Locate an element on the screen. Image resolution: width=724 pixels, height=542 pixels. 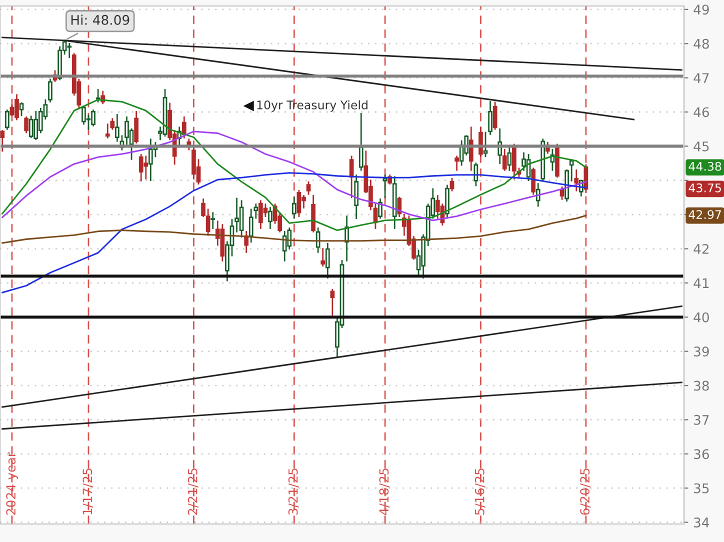
annotation: 44.38 is located at coordinates (705, 166).